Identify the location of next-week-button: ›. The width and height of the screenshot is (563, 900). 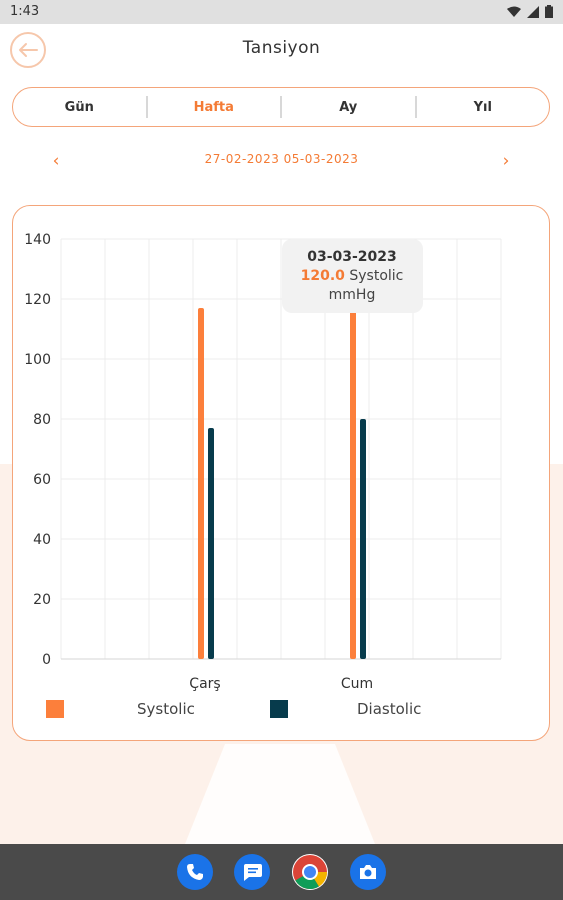
(506, 161).